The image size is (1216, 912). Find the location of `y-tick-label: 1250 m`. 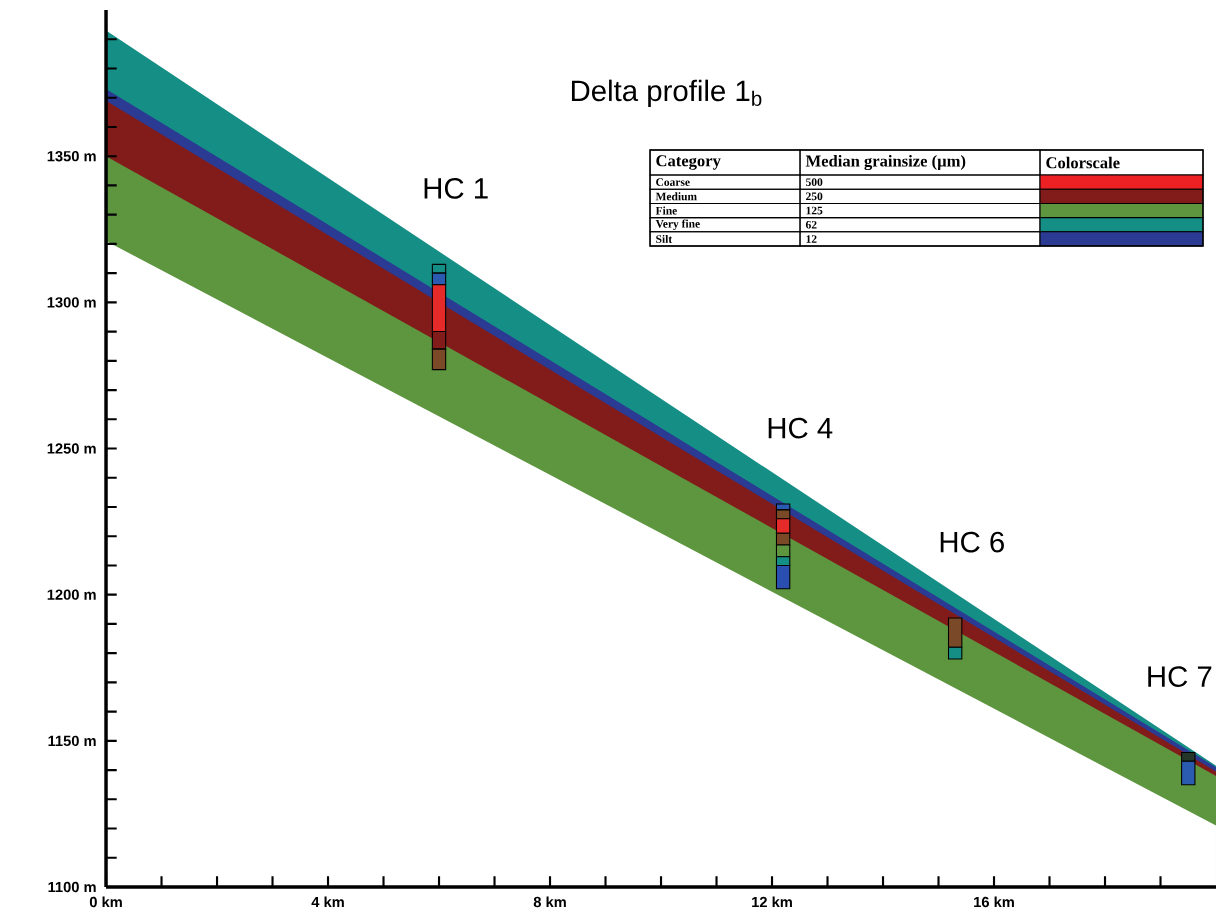

y-tick-label: 1250 m is located at coordinates (71, 448).